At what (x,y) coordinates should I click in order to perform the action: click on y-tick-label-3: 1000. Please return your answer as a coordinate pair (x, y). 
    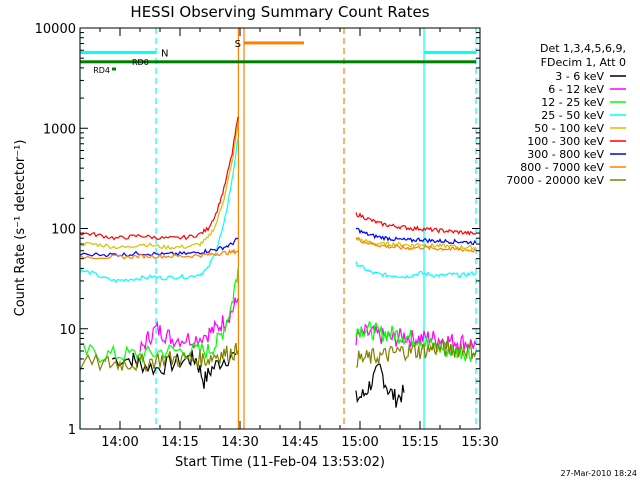
    Looking at the image, I should click on (59, 129).